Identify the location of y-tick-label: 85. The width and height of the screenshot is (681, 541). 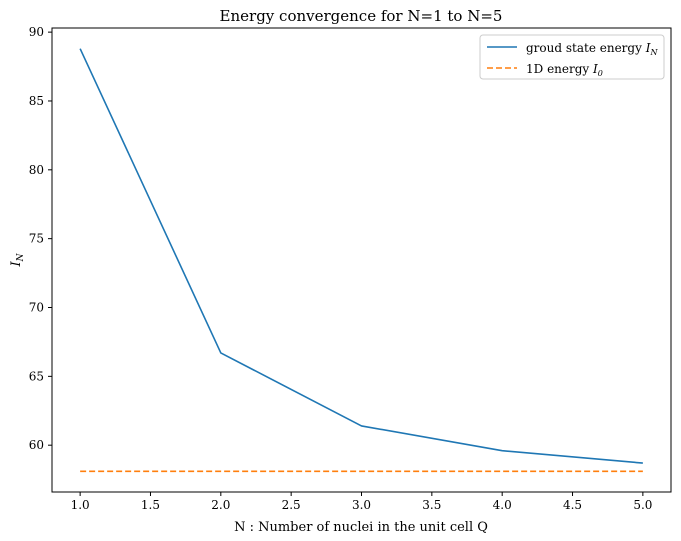
(36, 101).